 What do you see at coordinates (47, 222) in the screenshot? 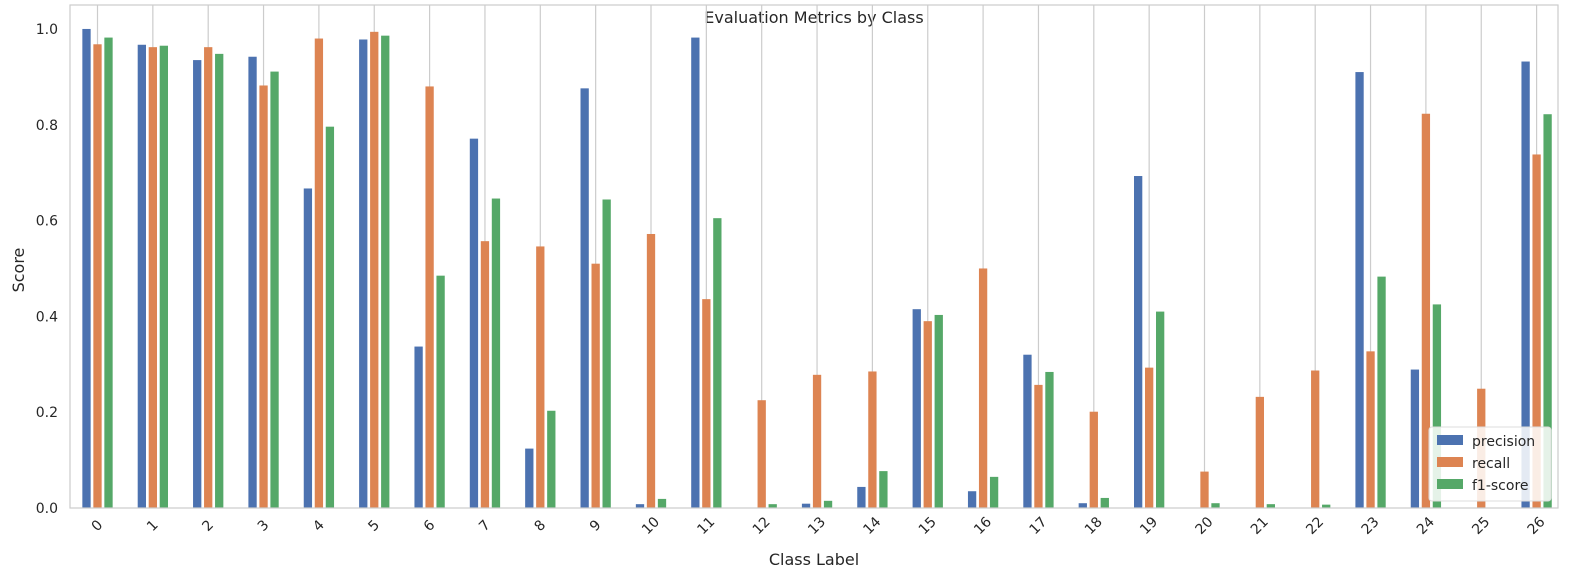
I see `y-tick-label: 0.6` at bounding box center [47, 222].